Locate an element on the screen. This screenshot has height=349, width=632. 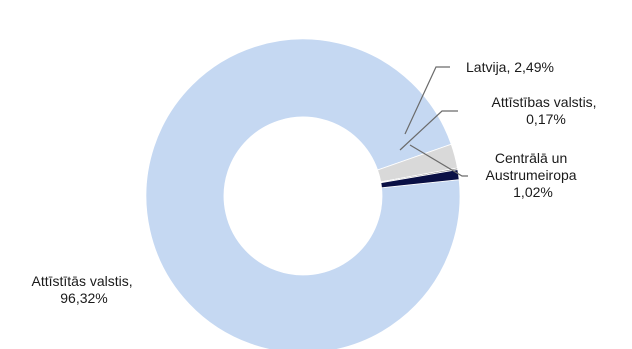
leader-line-latvija is located at coordinates (427, 100).